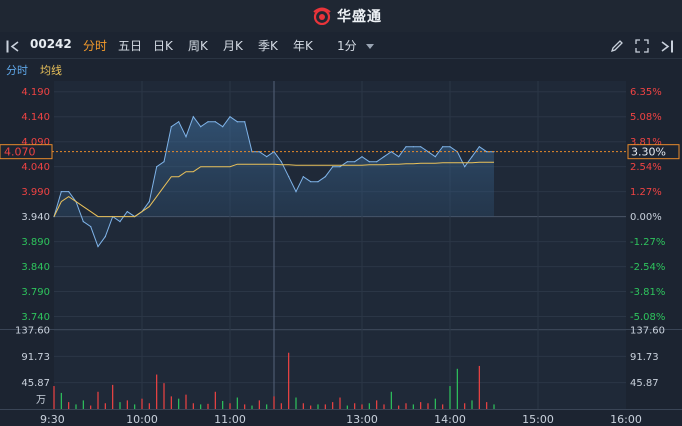  Describe the element at coordinates (35, 357) in the screenshot. I see `volume-tick-label: 91.73` at that location.